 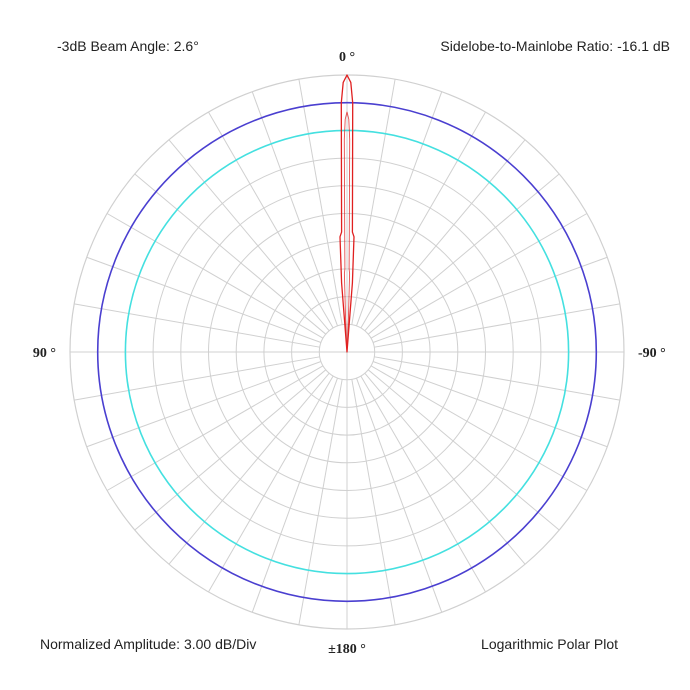 I want to click on series-line-inner, so click(x=347, y=232).